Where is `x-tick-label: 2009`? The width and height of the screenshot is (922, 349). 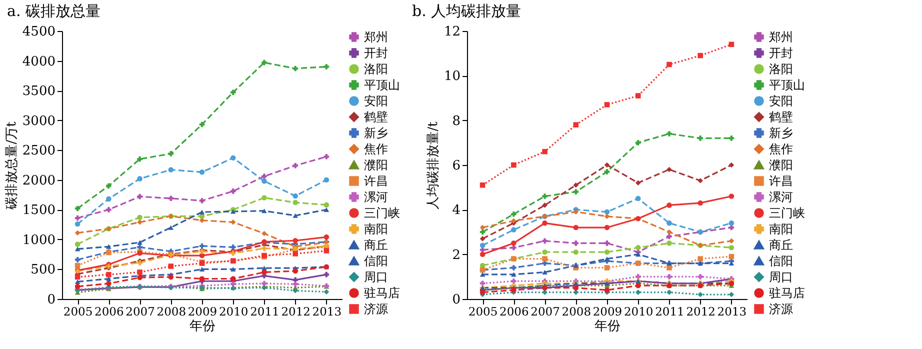
x-tick-label: 2009 is located at coordinates (203, 311).